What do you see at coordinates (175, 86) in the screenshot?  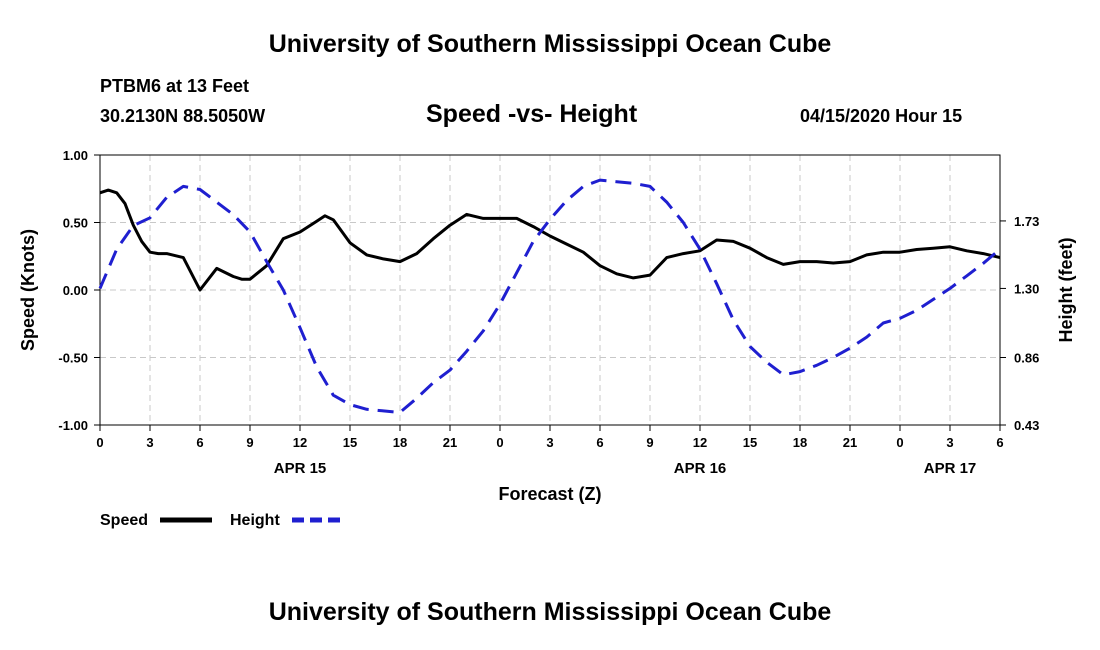 I see `station-label: PTBM6 at 13 Feet` at bounding box center [175, 86].